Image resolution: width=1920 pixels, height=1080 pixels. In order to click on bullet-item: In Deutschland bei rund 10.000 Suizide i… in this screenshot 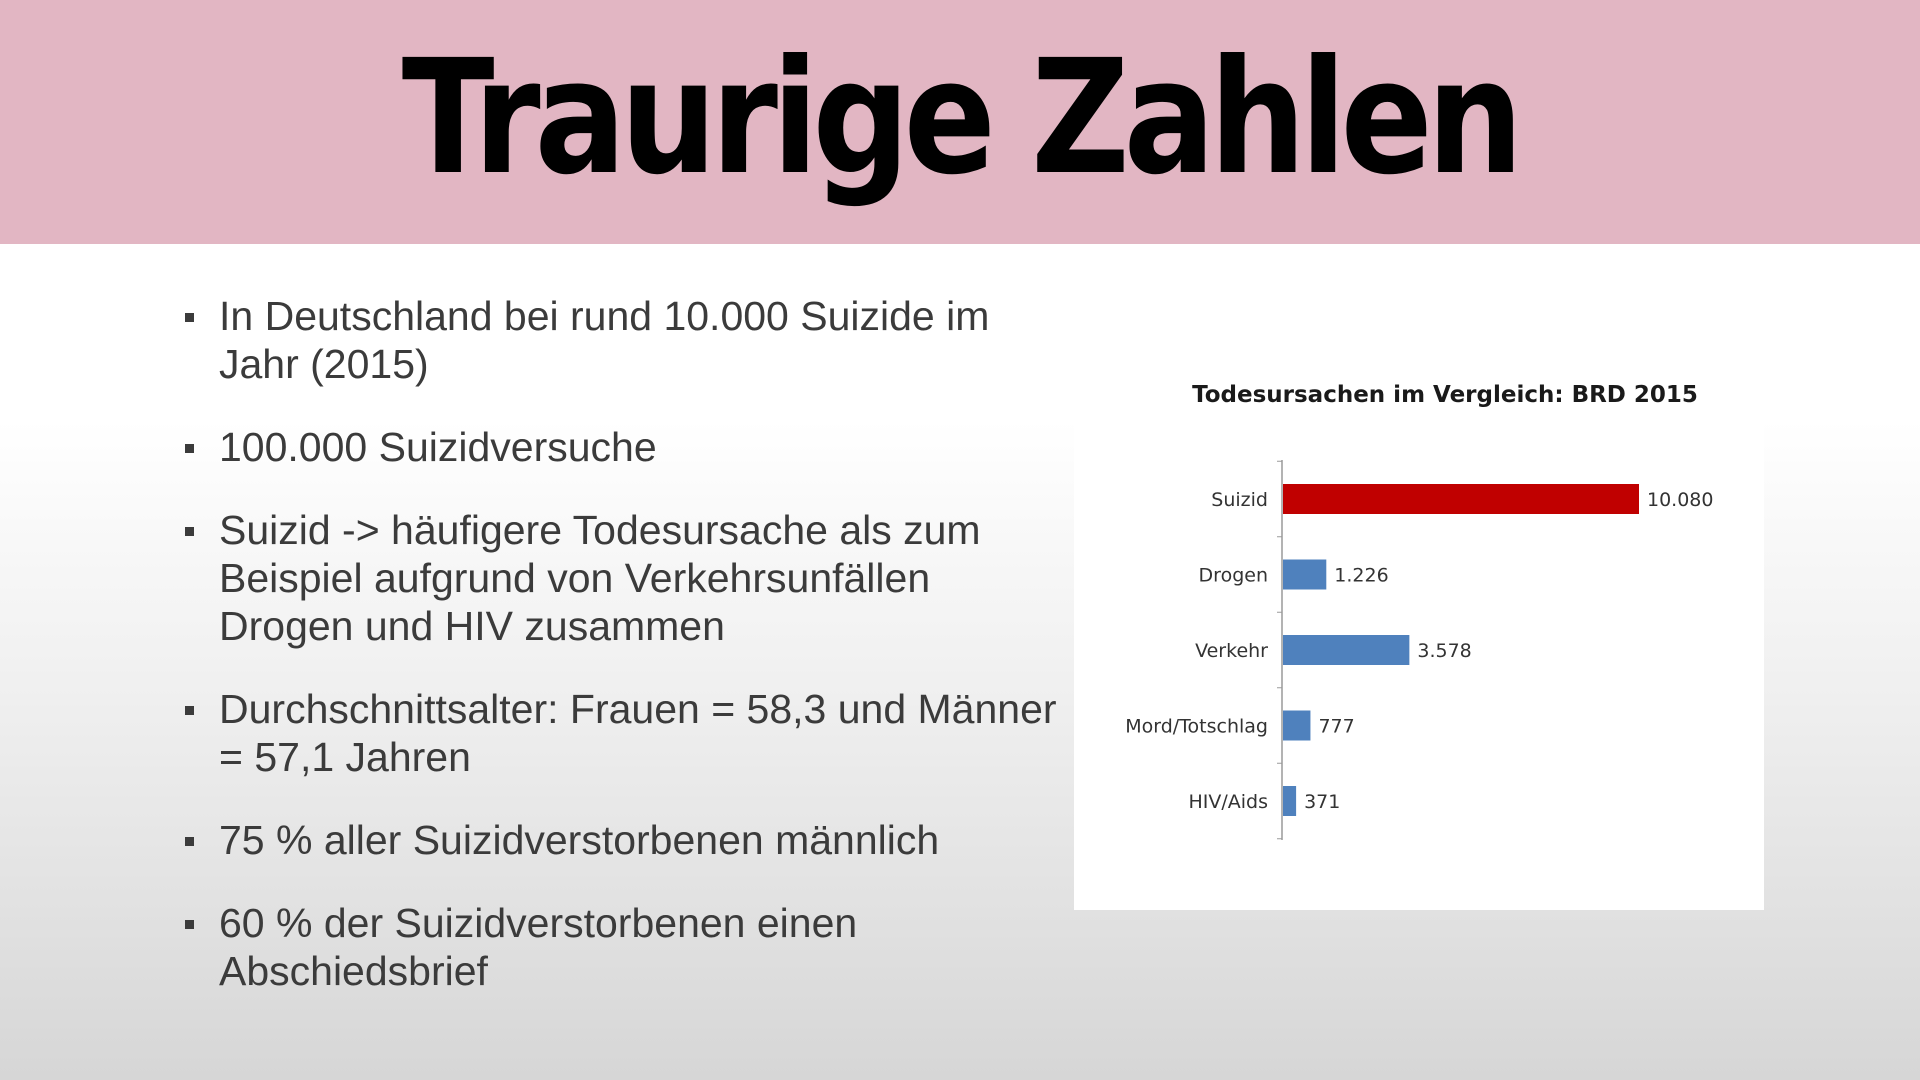, I will do `click(622, 340)`.